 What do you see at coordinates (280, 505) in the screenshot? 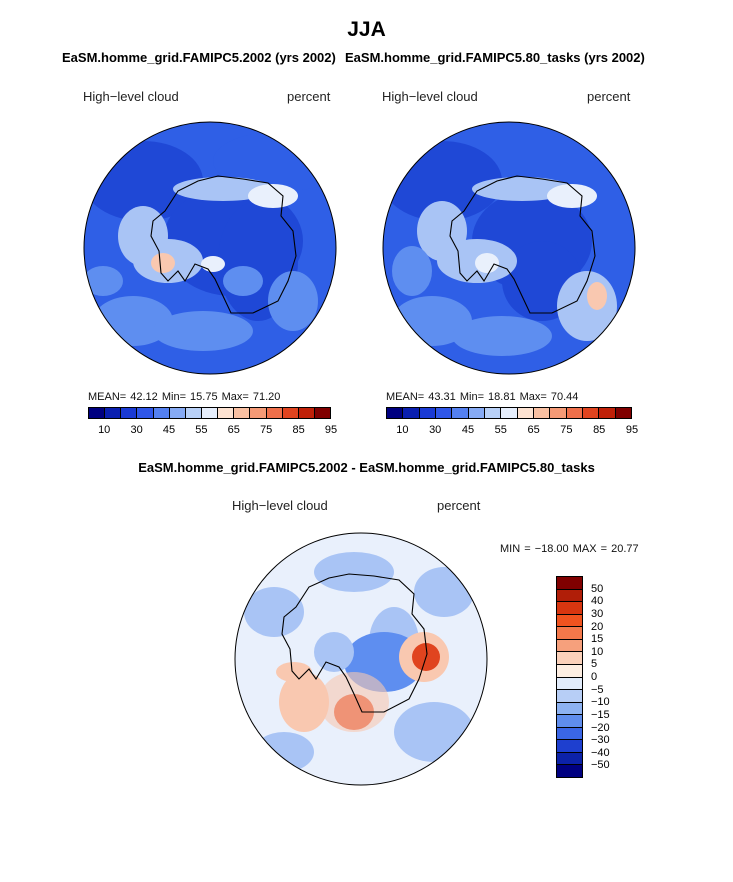
I see `diff-variable-label: High−level cloud` at bounding box center [280, 505].